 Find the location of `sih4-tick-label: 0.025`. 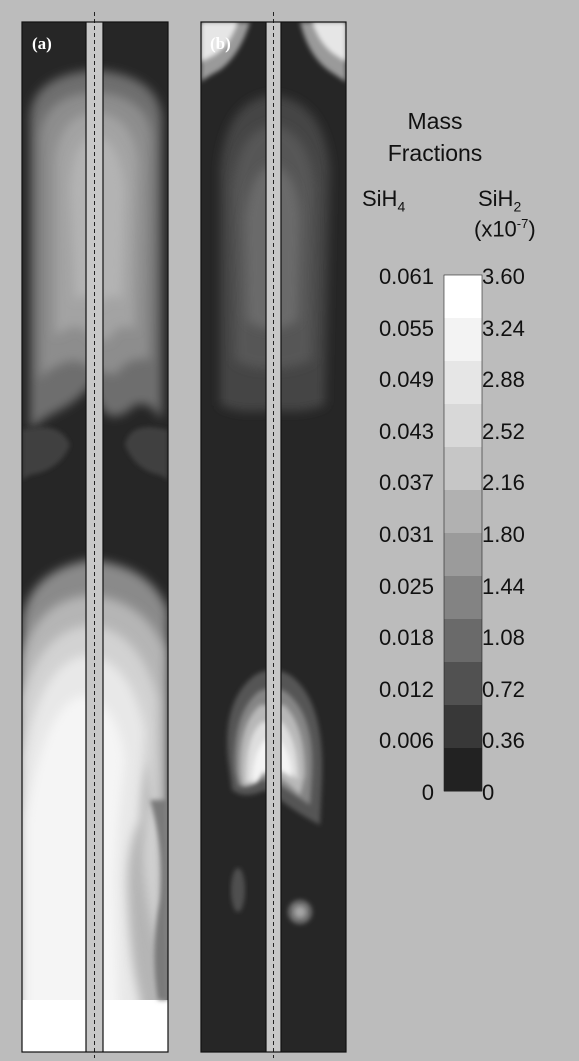

sih4-tick-label: 0.025 is located at coordinates (406, 586).